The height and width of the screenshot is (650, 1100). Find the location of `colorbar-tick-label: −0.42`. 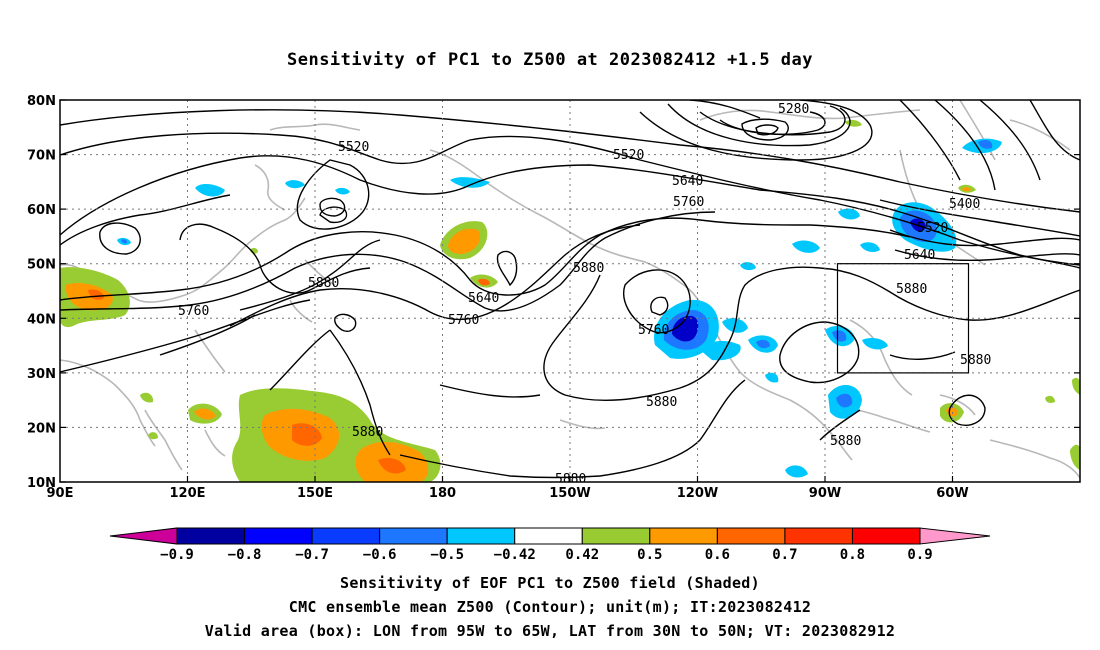

colorbar-tick-label: −0.42 is located at coordinates (515, 555).